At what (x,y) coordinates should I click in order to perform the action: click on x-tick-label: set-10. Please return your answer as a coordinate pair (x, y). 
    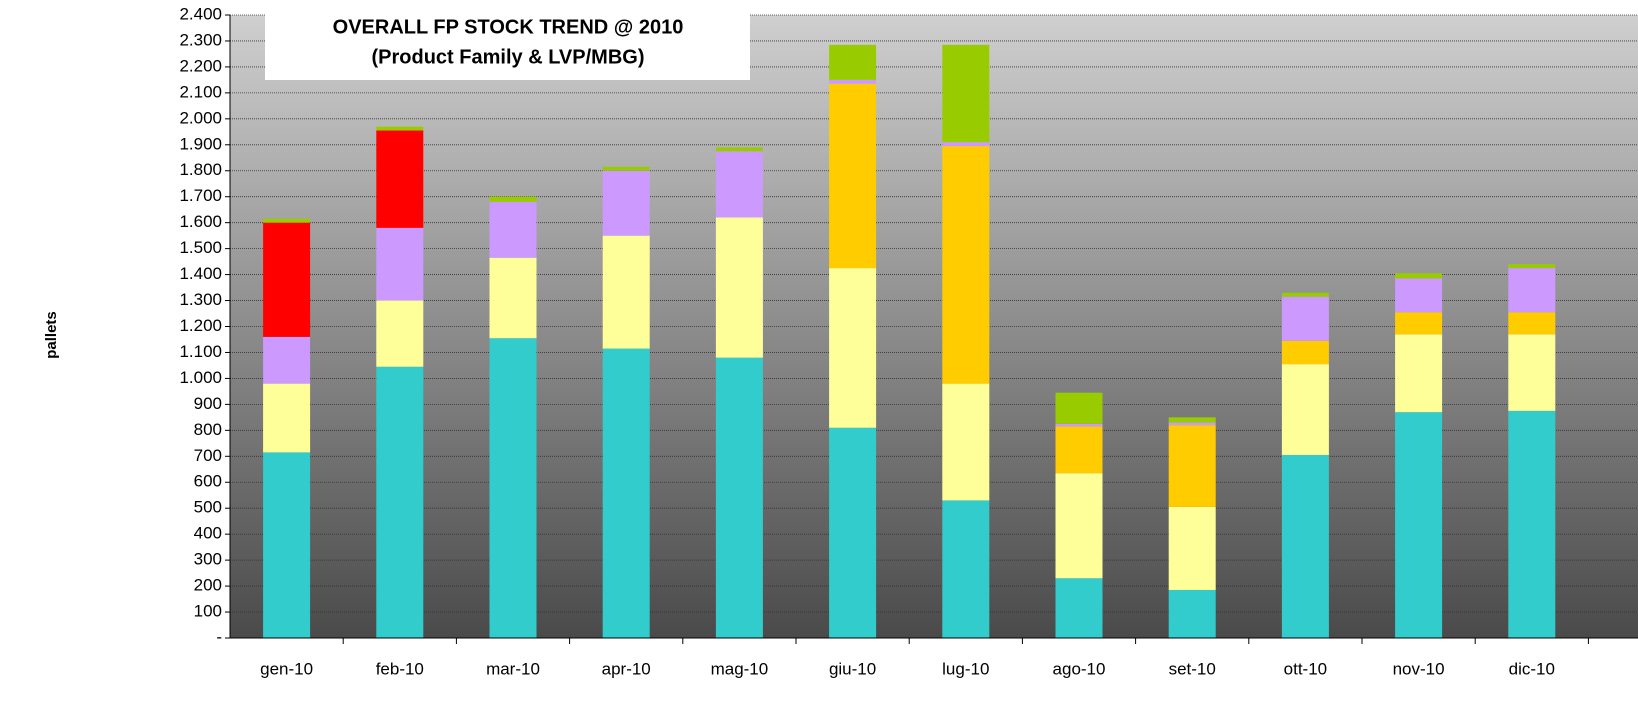
    Looking at the image, I should click on (1192, 668).